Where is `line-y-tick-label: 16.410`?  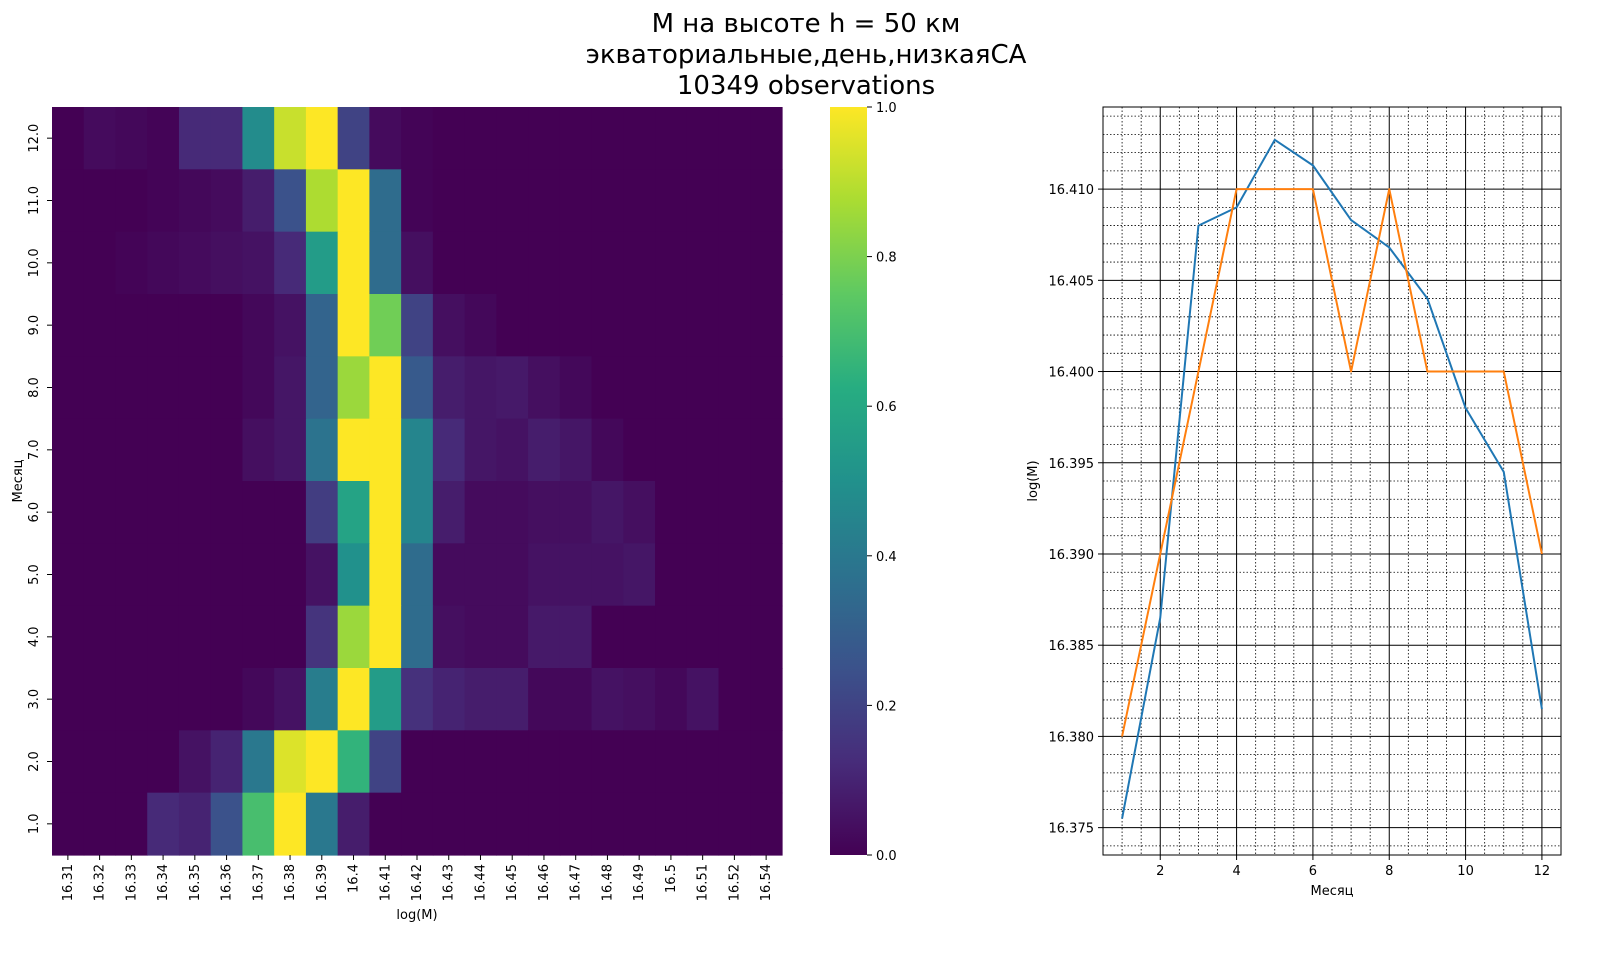 line-y-tick-label: 16.410 is located at coordinates (1072, 190).